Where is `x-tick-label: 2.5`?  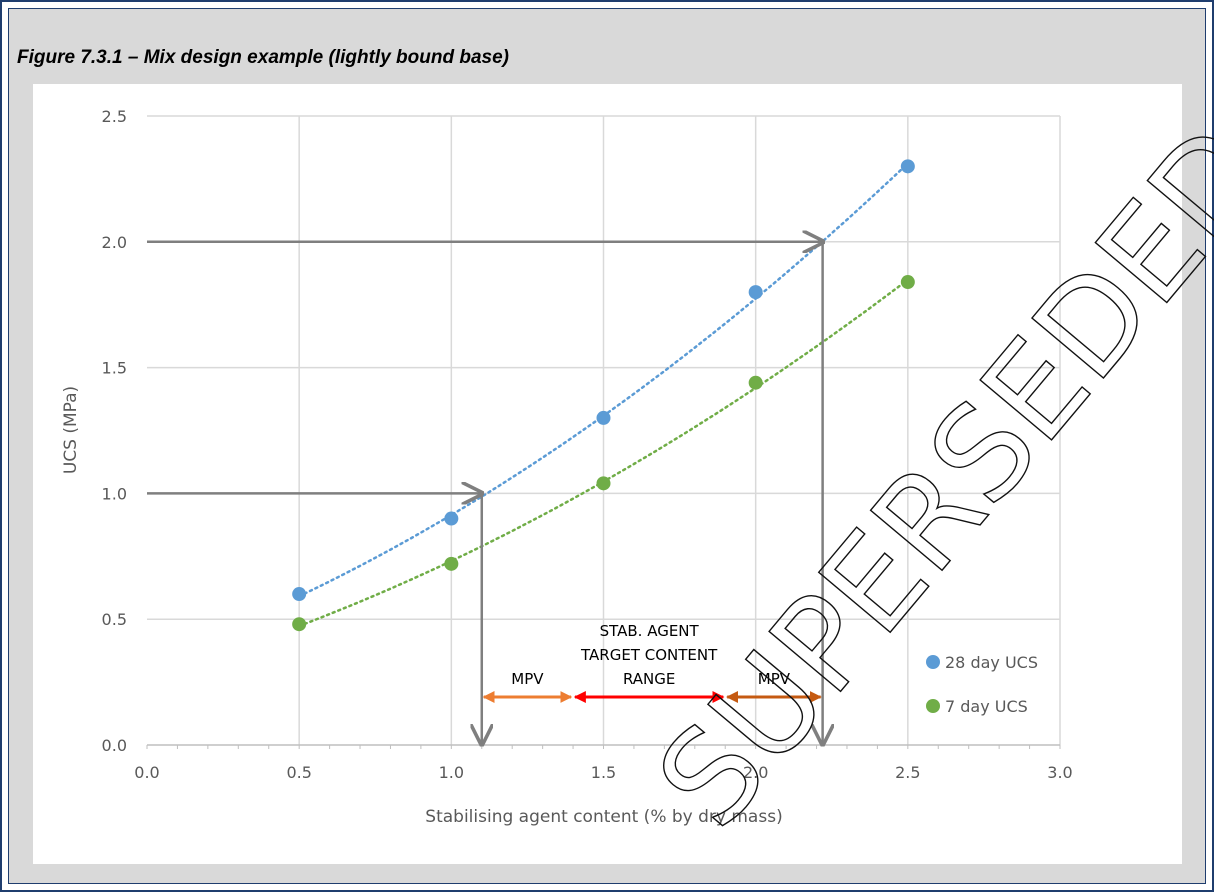
x-tick-label: 2.5 is located at coordinates (907, 772).